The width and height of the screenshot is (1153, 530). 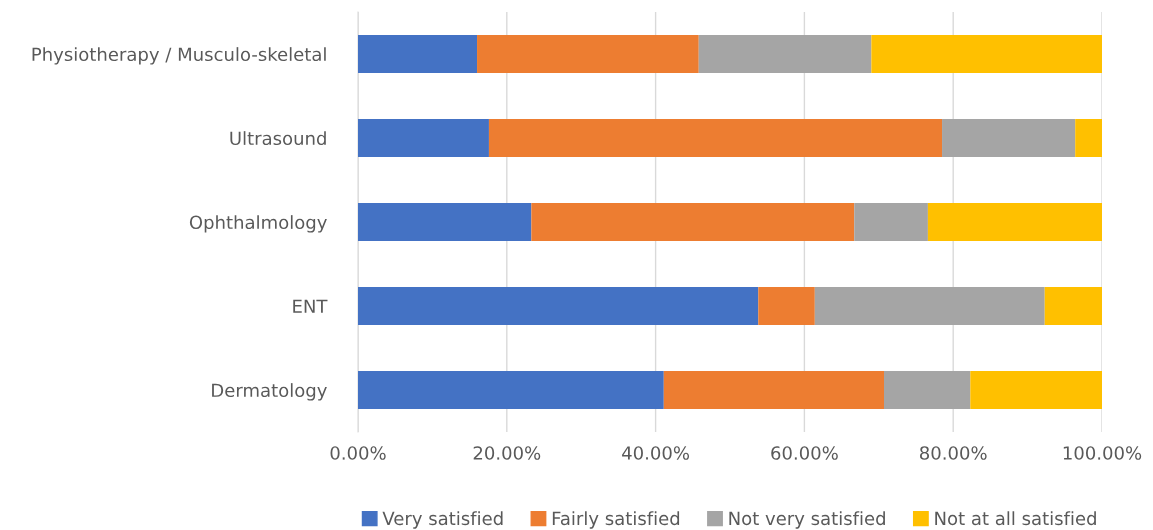 I want to click on x-tick-label: 20.00%, so click(x=507, y=453).